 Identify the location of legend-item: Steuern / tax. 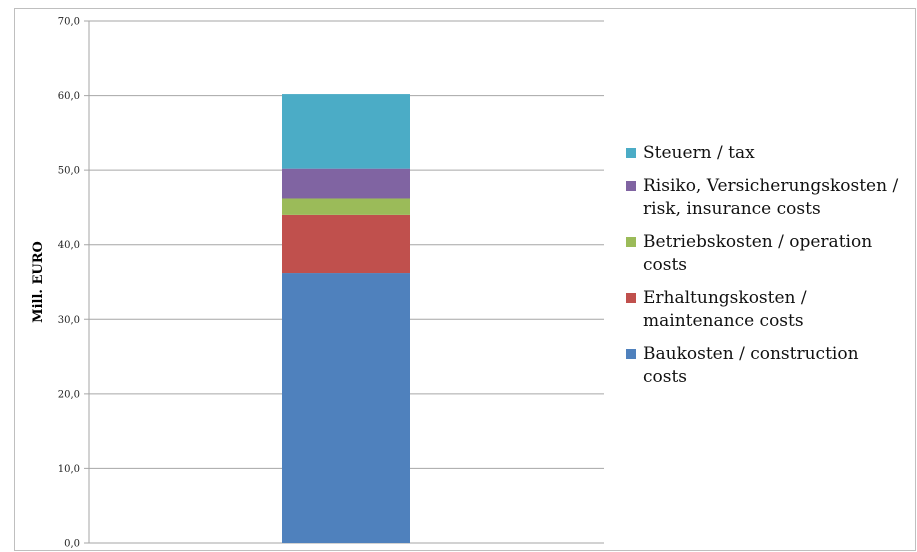
(690, 153).